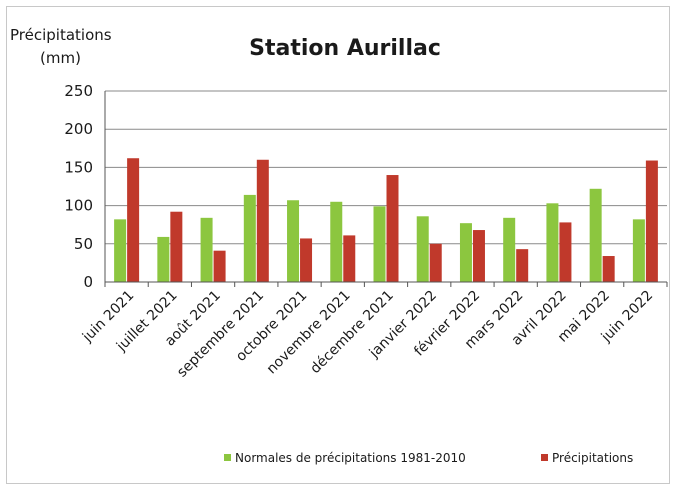 The width and height of the screenshot is (678, 491). I want to click on y-tick-label: 150, so click(78, 167).